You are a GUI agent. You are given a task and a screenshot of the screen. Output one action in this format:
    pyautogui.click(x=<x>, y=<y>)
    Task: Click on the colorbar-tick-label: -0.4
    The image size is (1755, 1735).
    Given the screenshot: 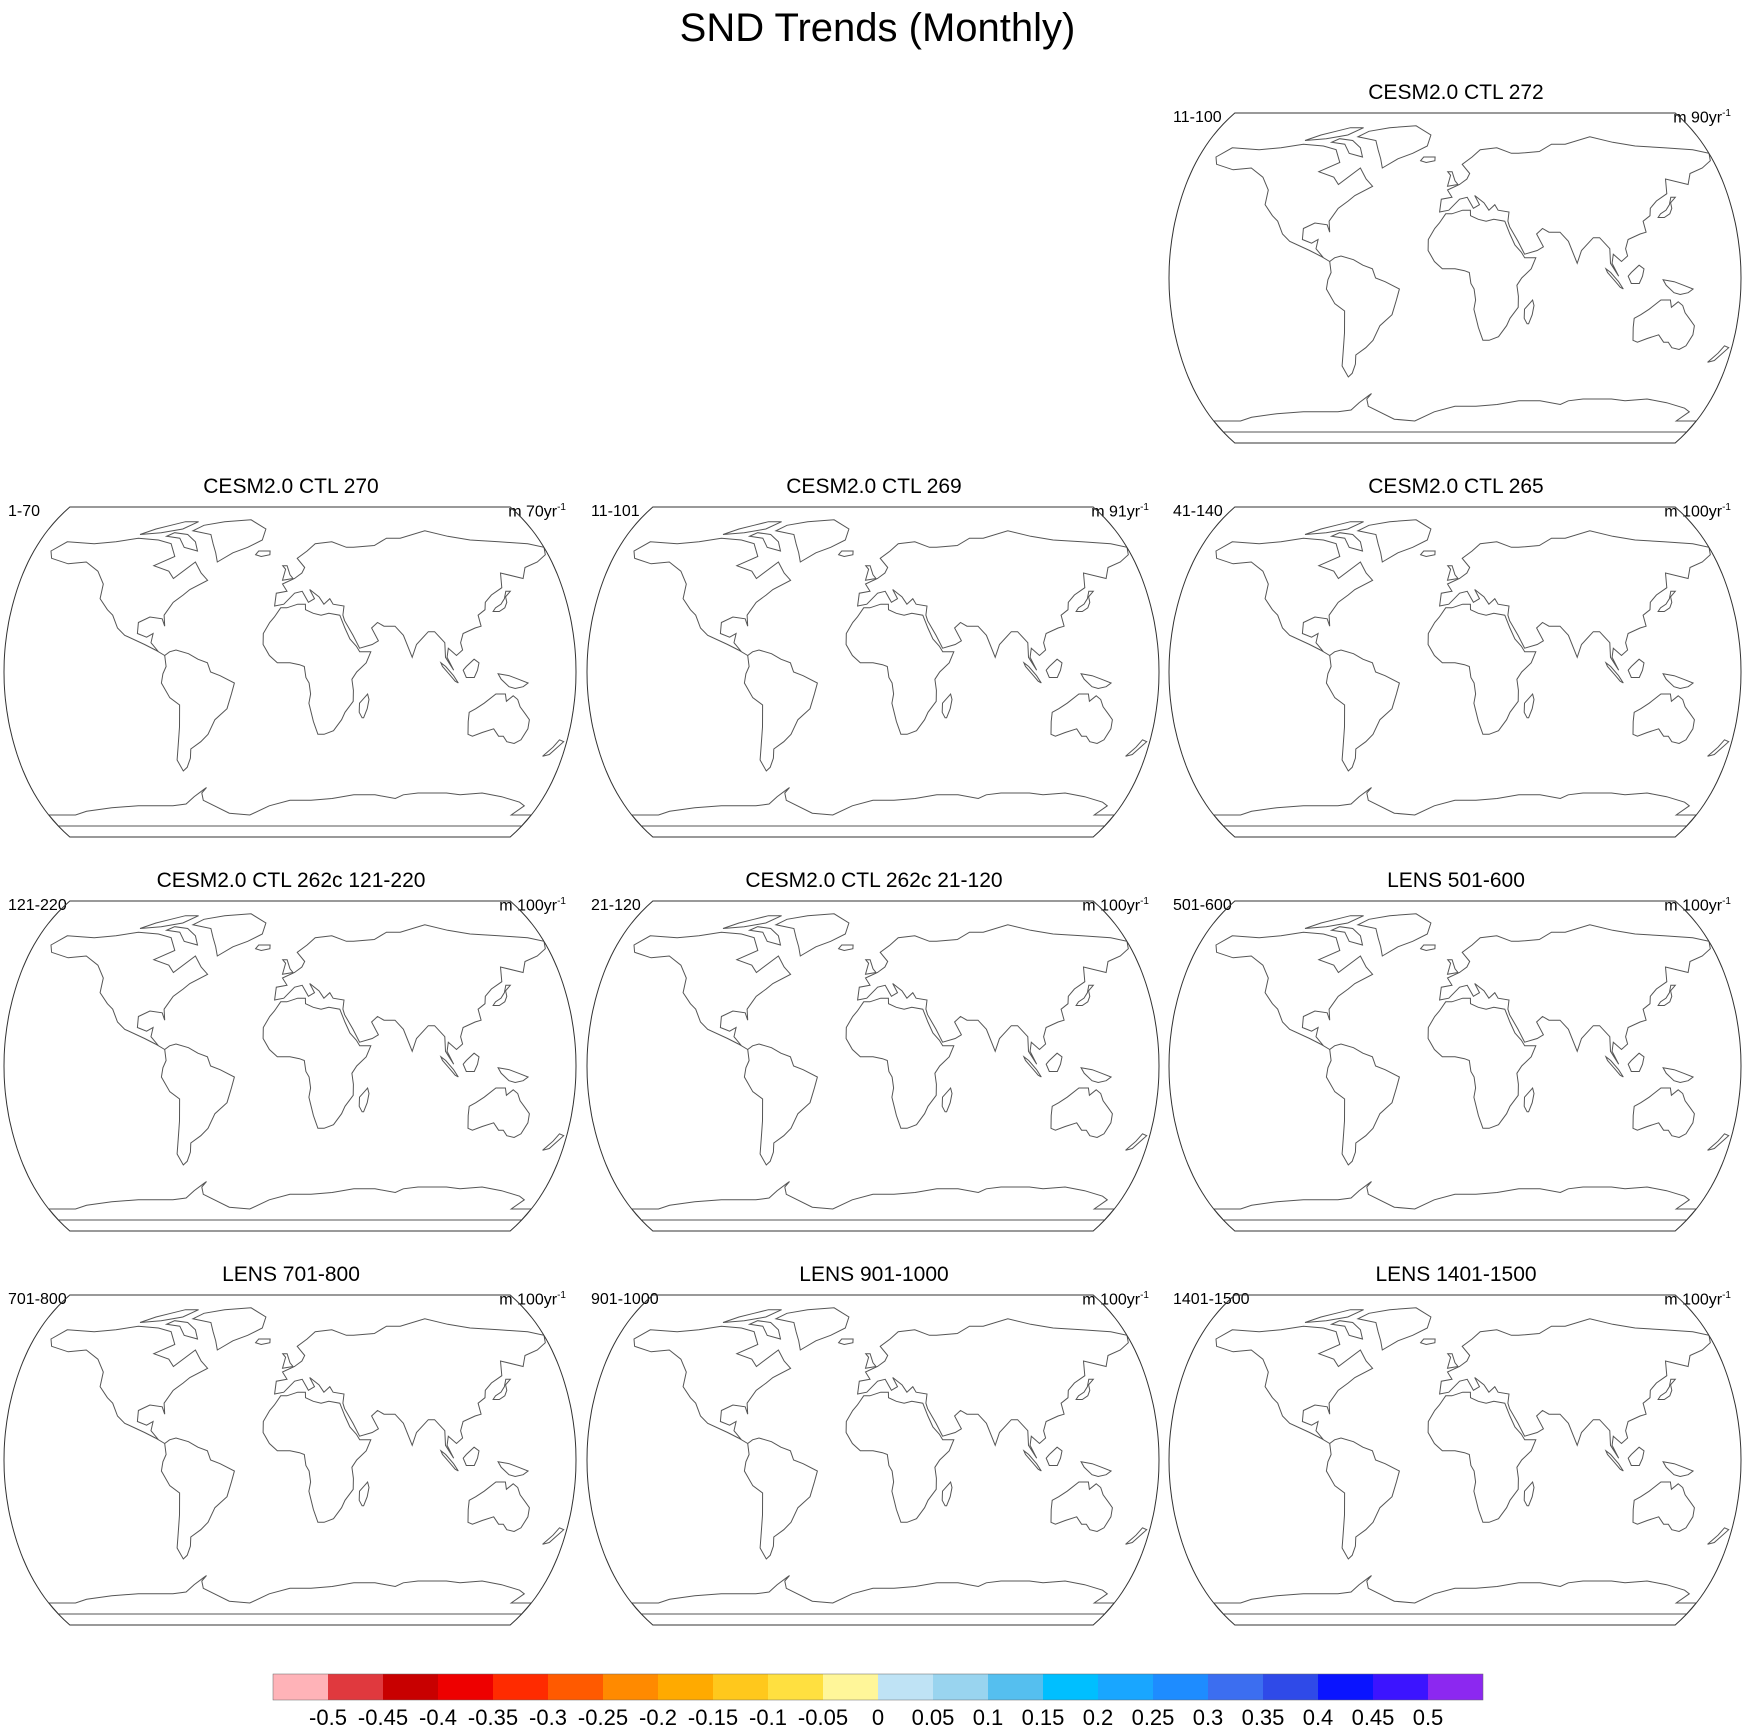 What is the action you would take?
    pyautogui.click(x=438, y=1718)
    